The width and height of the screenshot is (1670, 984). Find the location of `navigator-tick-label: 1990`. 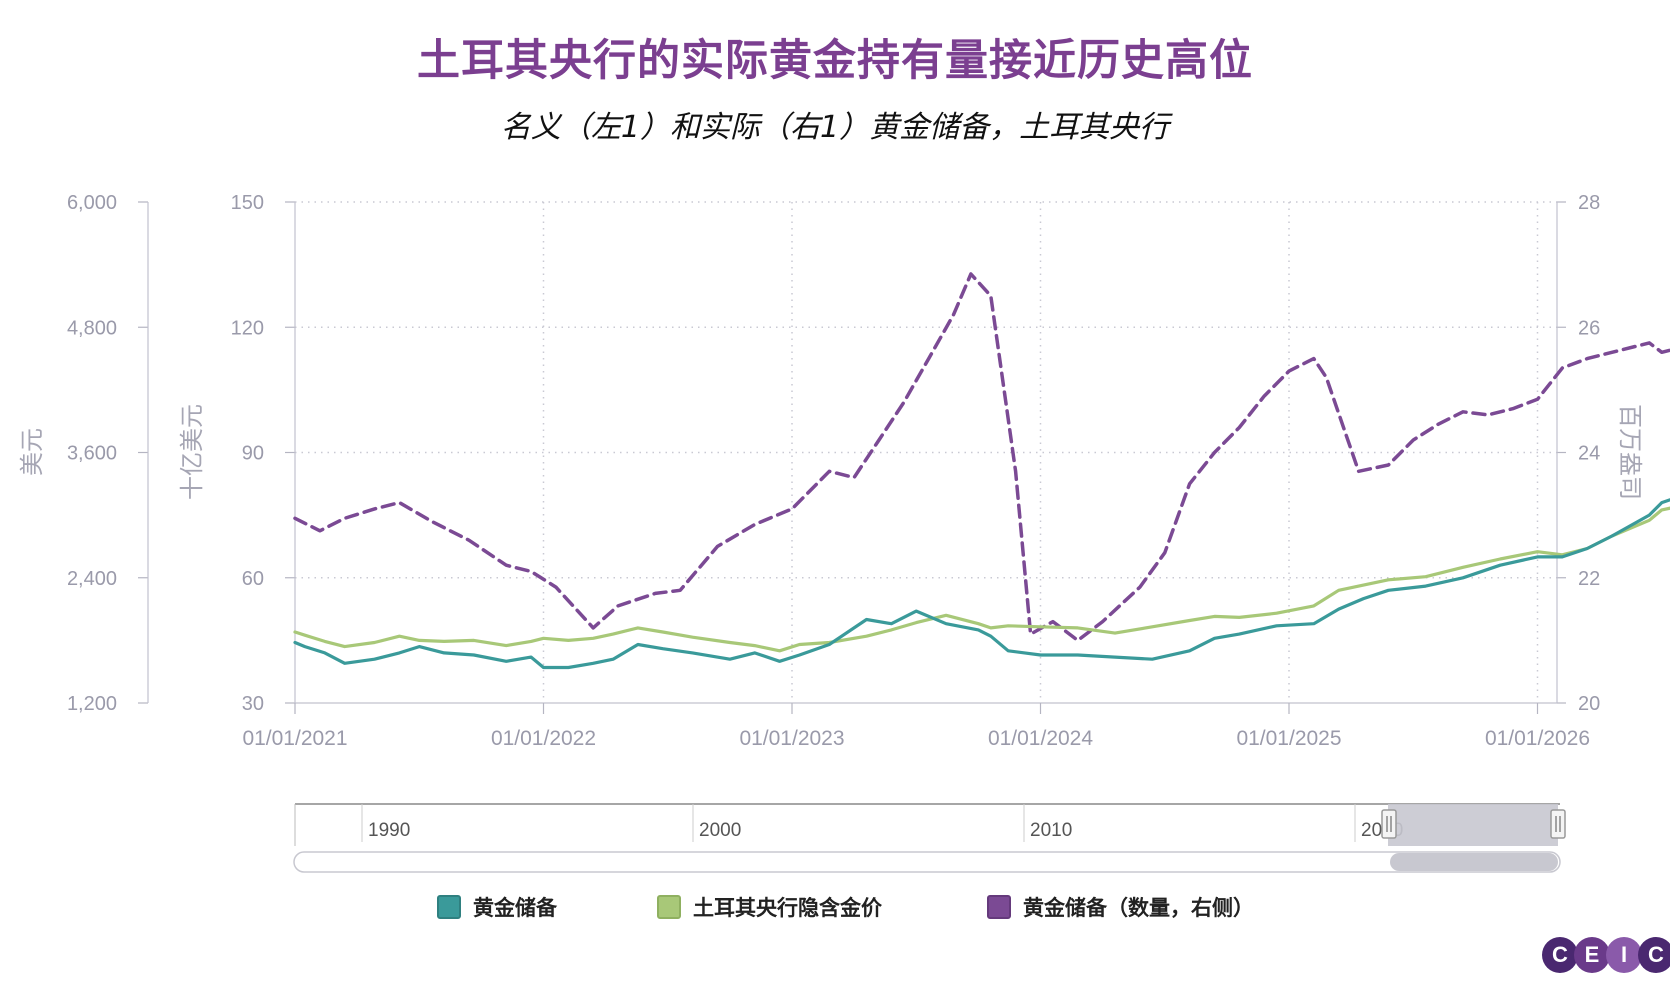

navigator-tick-label: 1990 is located at coordinates (389, 830).